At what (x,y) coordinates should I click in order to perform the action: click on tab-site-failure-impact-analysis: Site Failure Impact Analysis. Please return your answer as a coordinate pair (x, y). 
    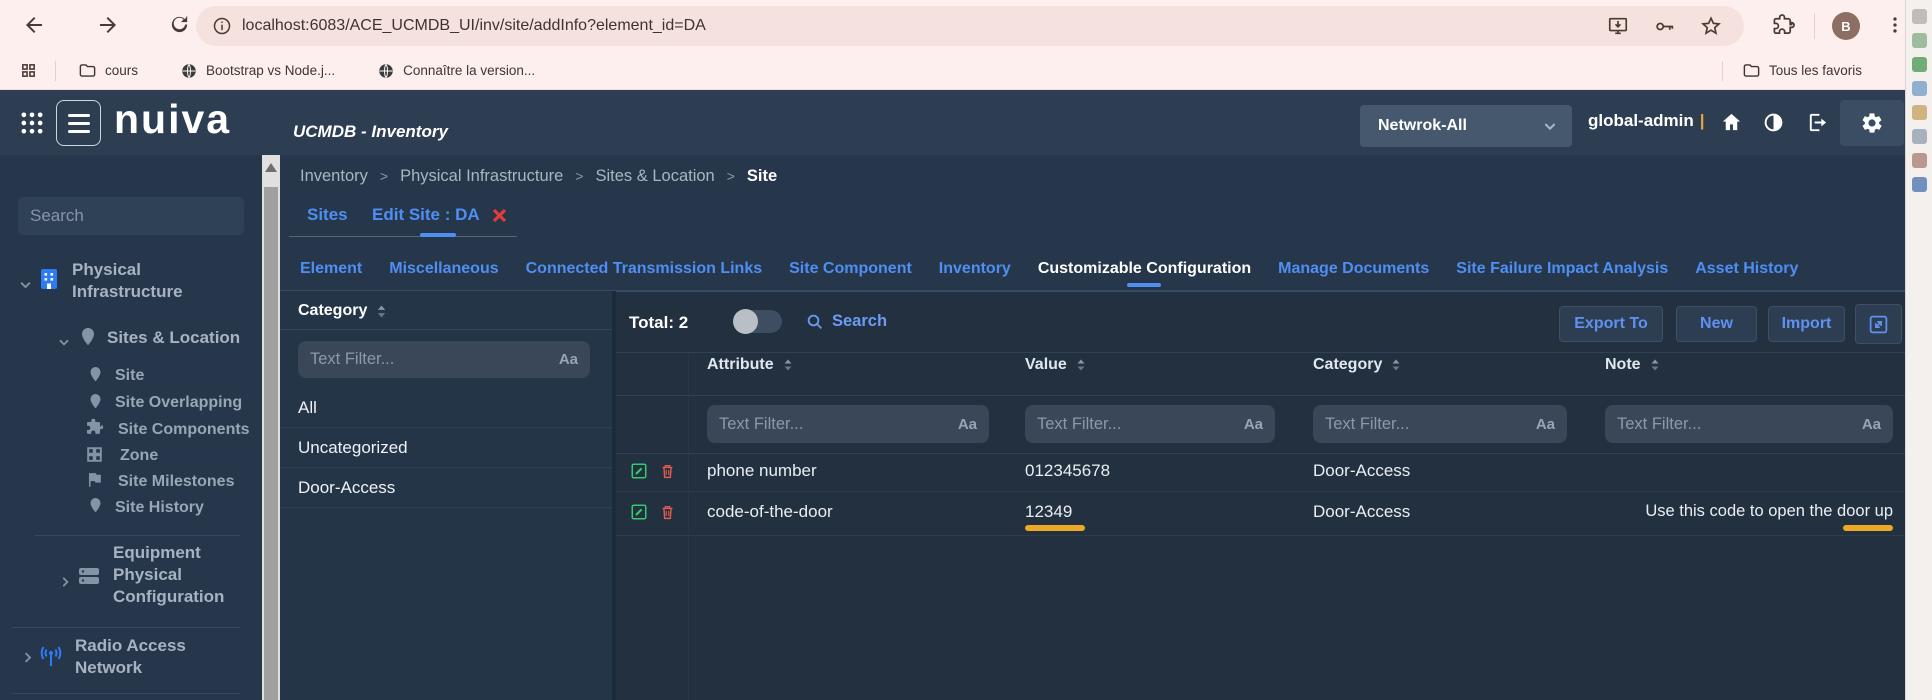
    Looking at the image, I should click on (1562, 268).